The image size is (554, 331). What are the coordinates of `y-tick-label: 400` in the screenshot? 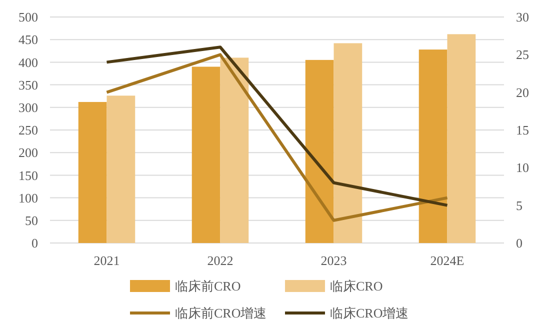 It's located at (28, 62).